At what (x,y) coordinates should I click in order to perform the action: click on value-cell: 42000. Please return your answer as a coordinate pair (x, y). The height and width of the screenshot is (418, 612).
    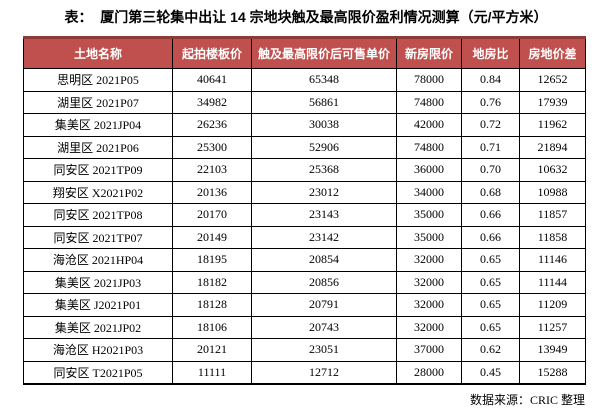
    Looking at the image, I should click on (429, 125).